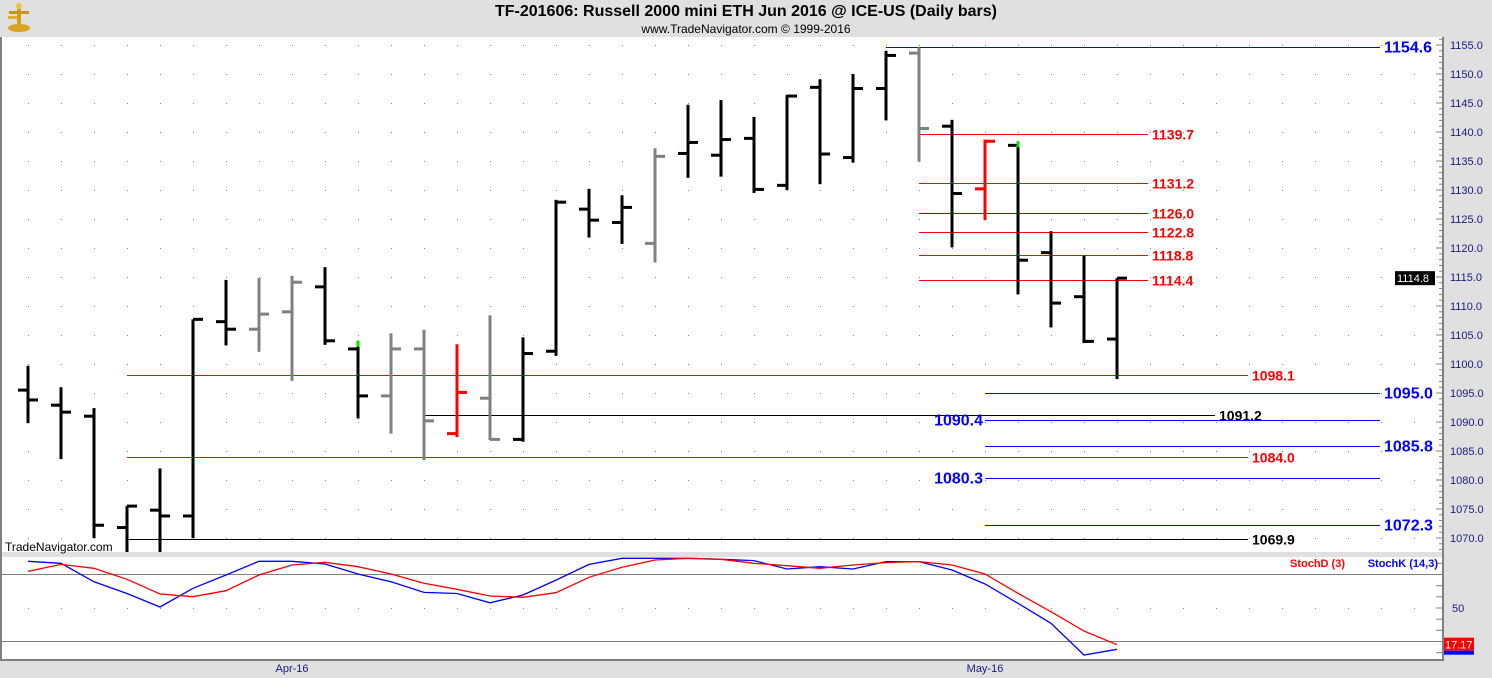  I want to click on stoch-line, so click(572, 601).